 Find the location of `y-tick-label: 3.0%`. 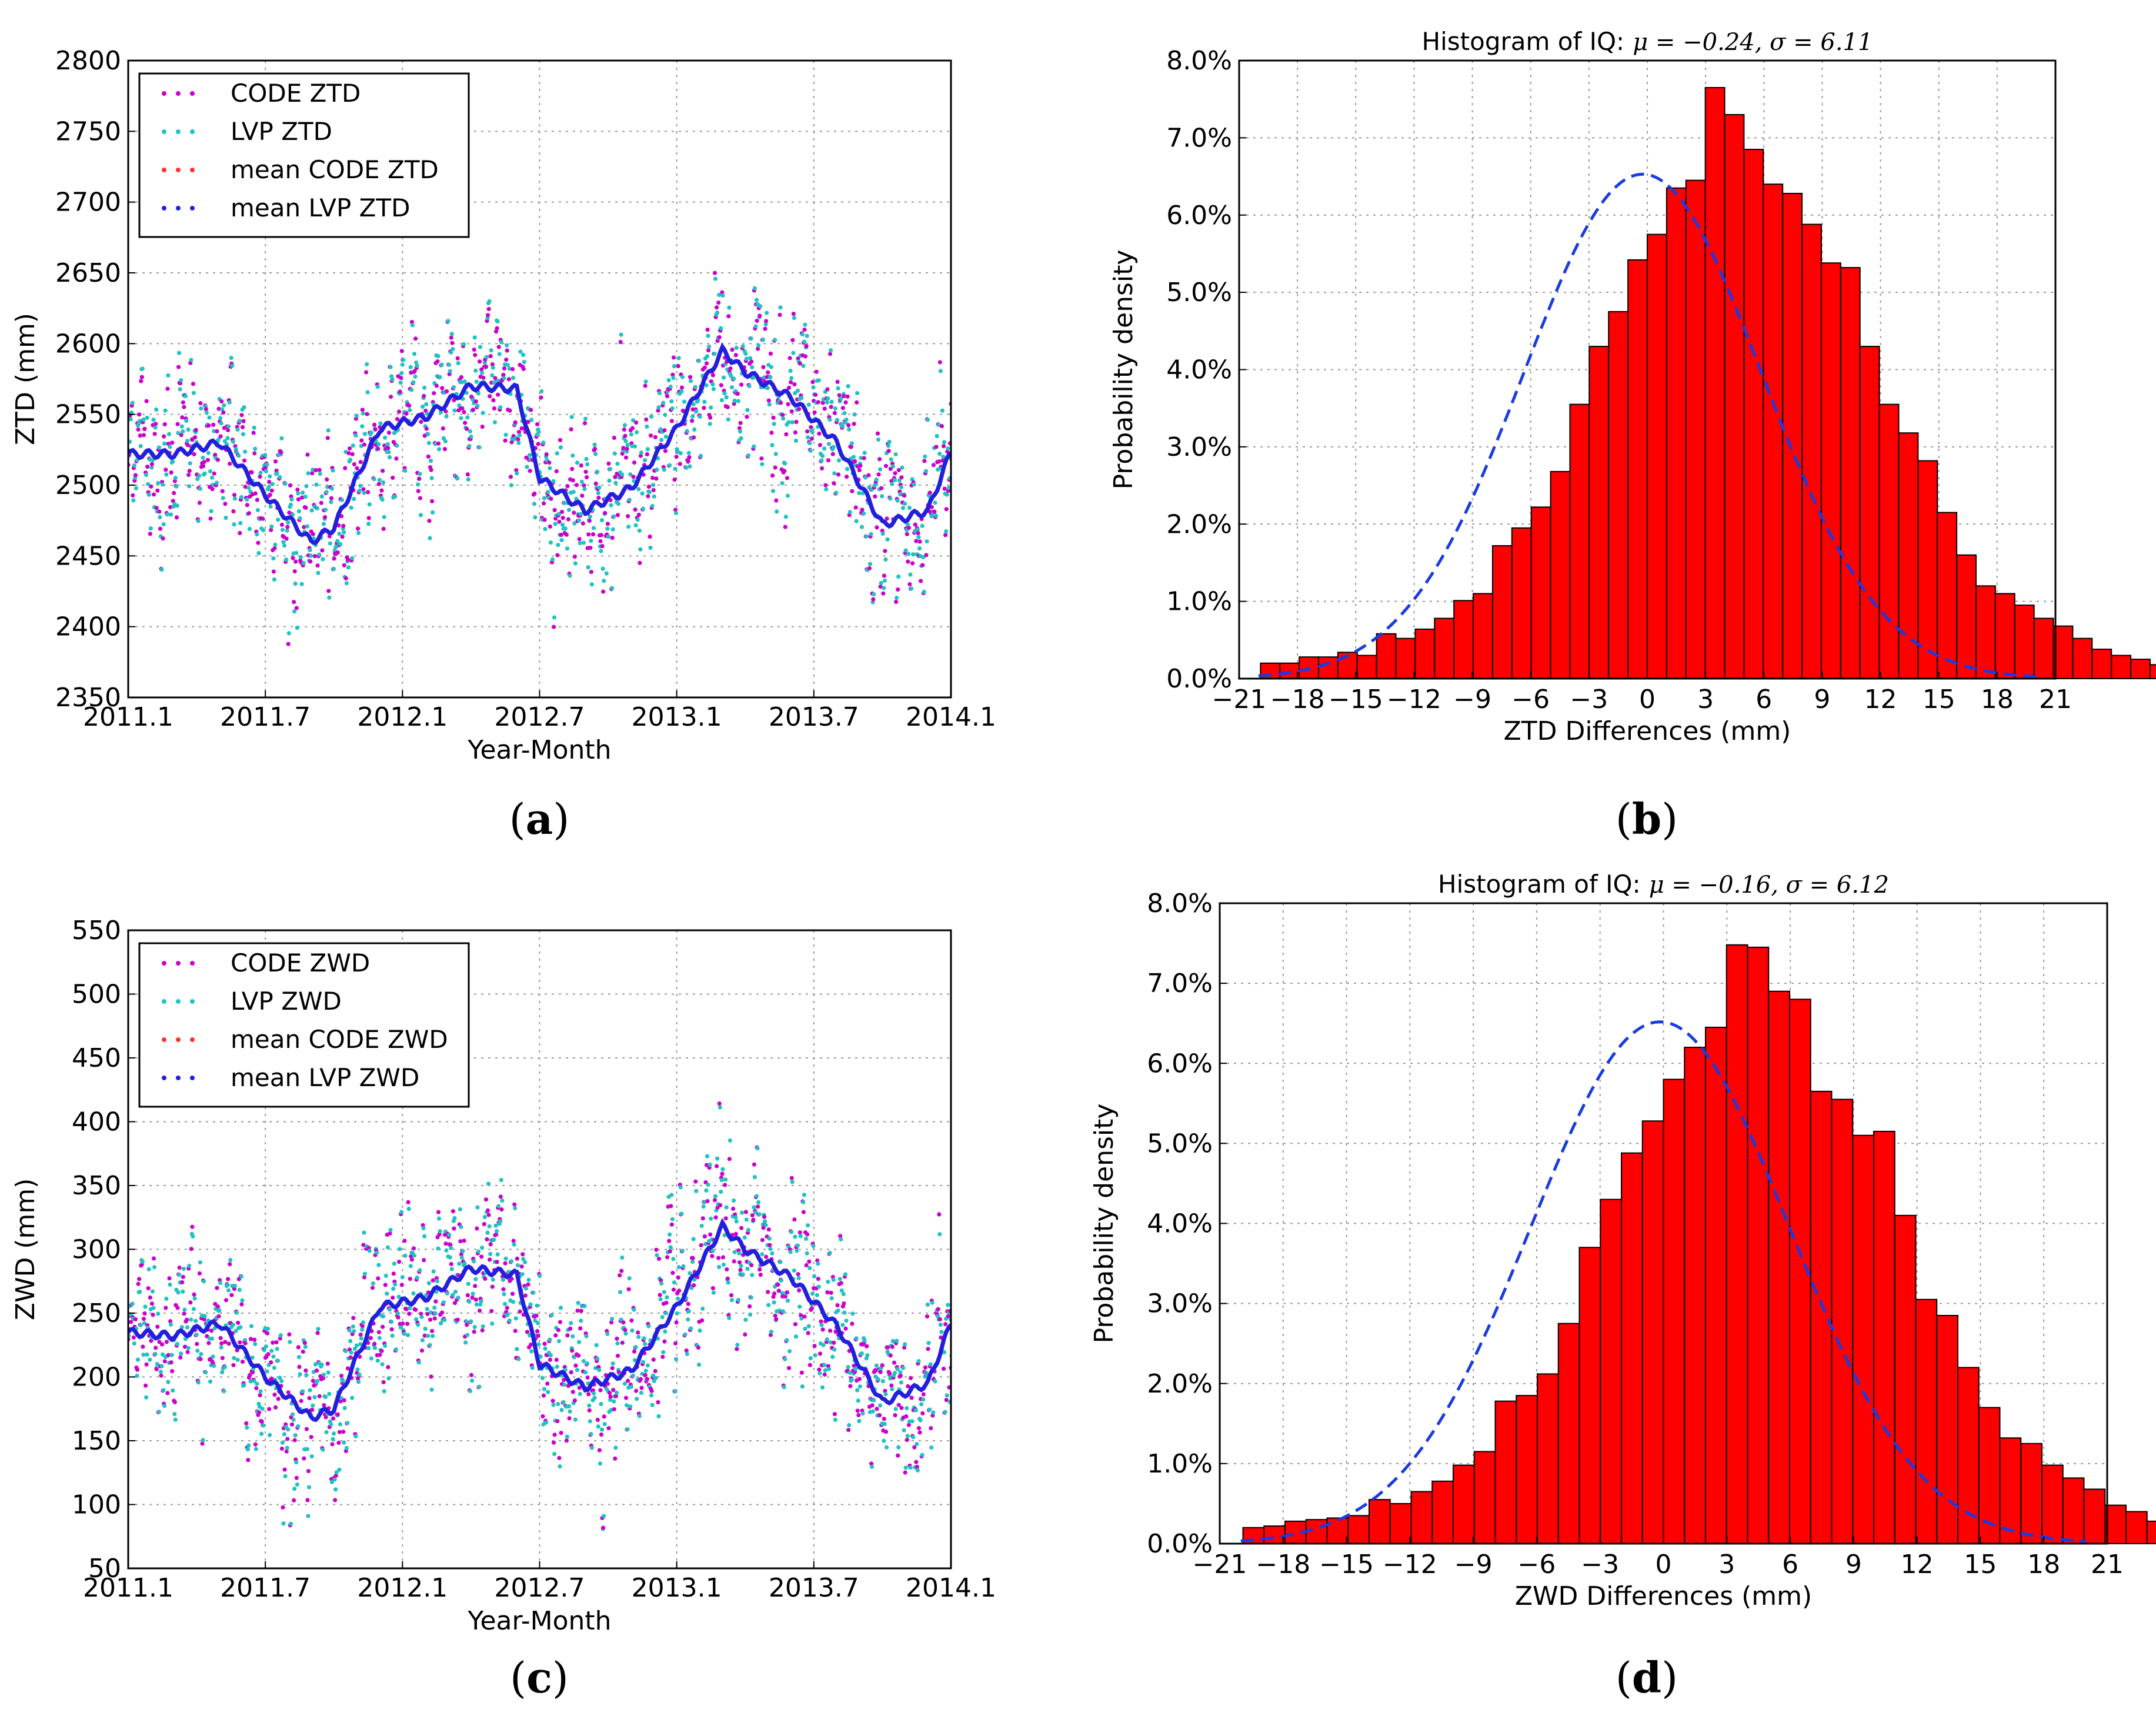

y-tick-label: 3.0% is located at coordinates (1180, 1304).